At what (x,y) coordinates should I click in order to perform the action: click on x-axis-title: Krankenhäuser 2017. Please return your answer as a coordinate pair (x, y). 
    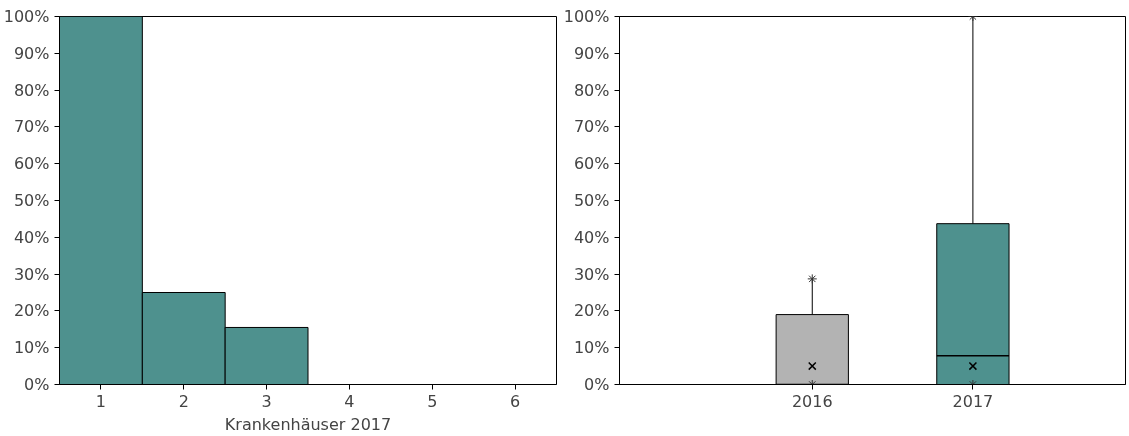
    Looking at the image, I should click on (308, 424).